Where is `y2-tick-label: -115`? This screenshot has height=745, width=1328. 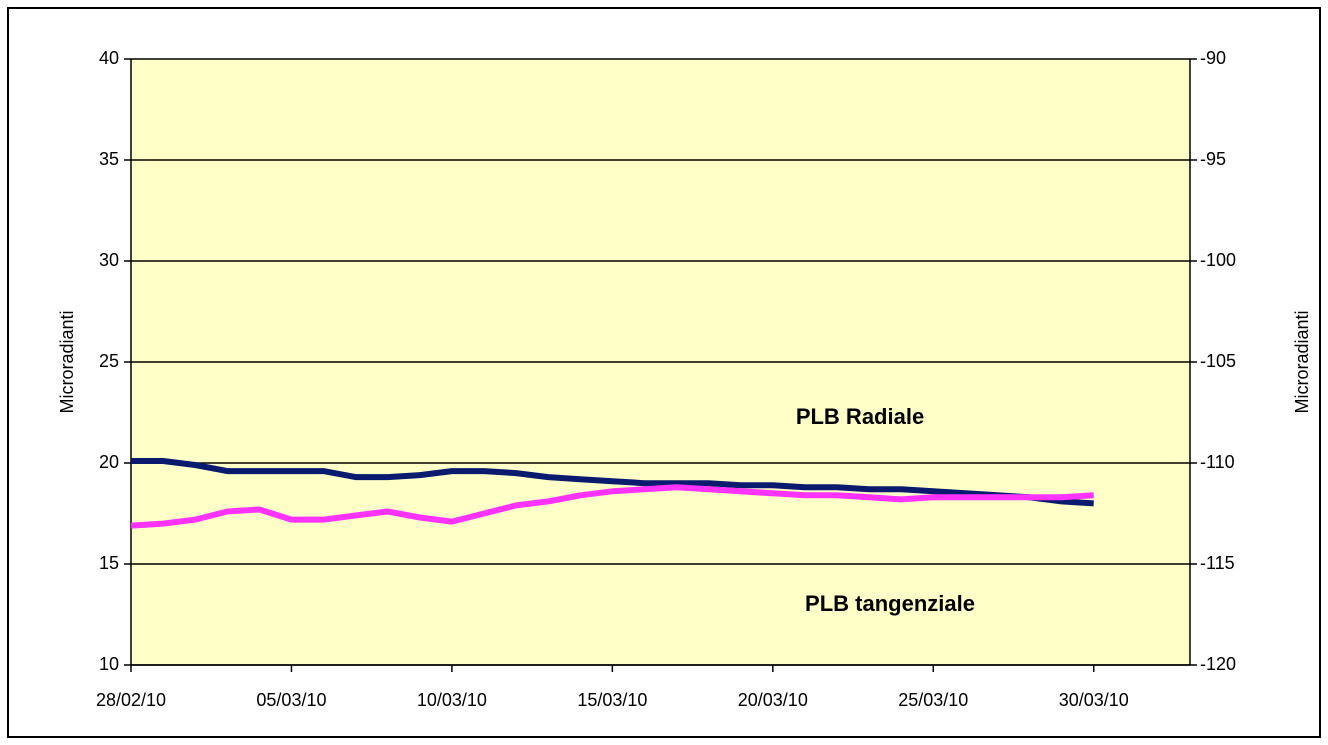 y2-tick-label: -115 is located at coordinates (1217, 563).